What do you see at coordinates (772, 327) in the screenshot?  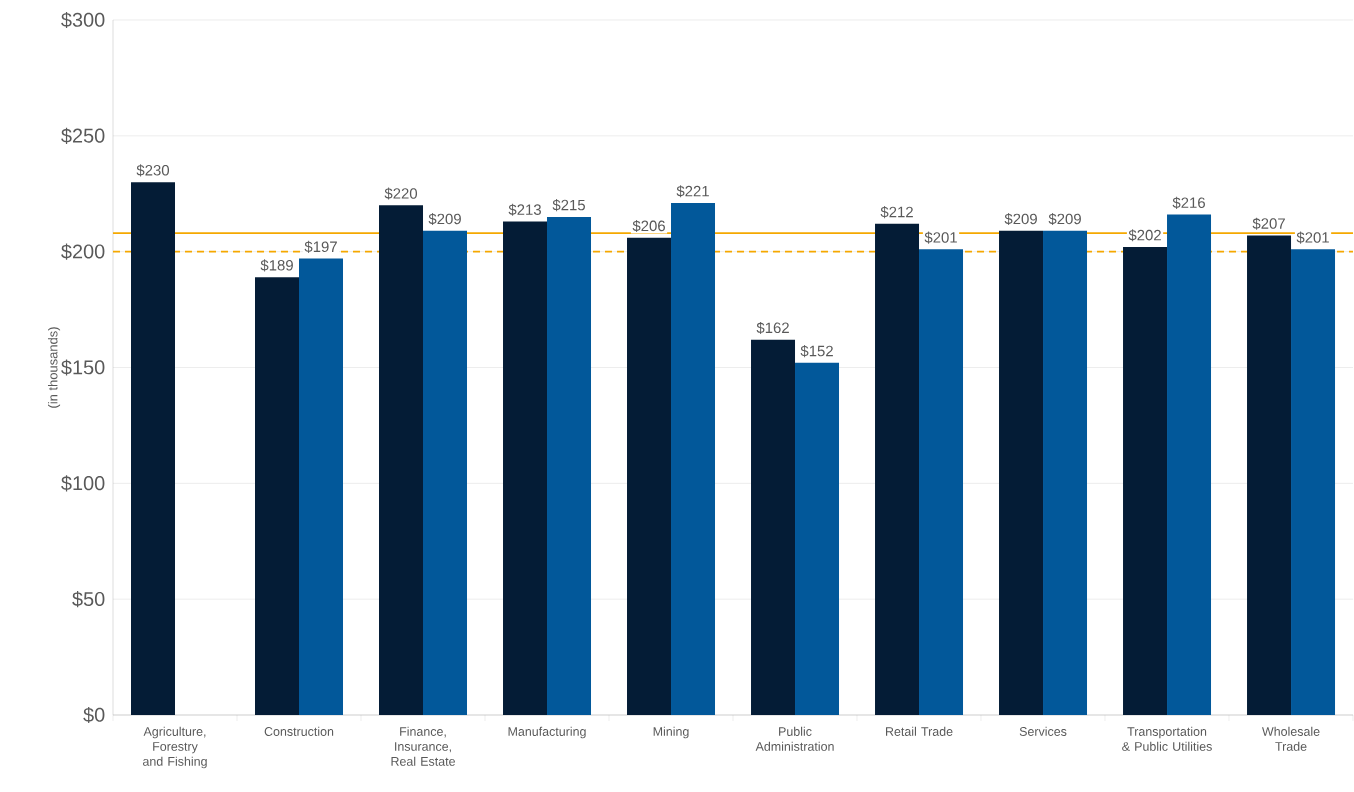 I see `data-label: $162` at bounding box center [772, 327].